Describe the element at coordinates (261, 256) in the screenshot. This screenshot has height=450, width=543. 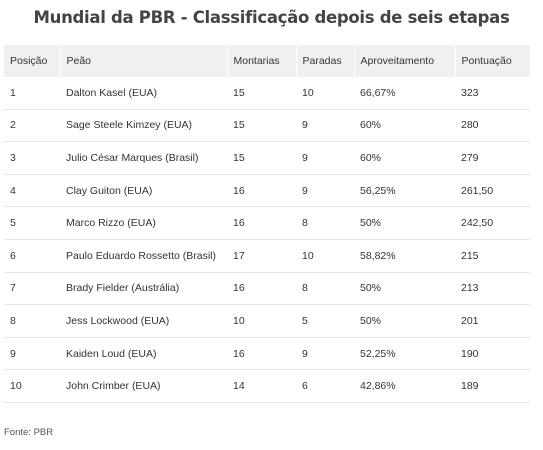
I see `cell-rides: 17` at that location.